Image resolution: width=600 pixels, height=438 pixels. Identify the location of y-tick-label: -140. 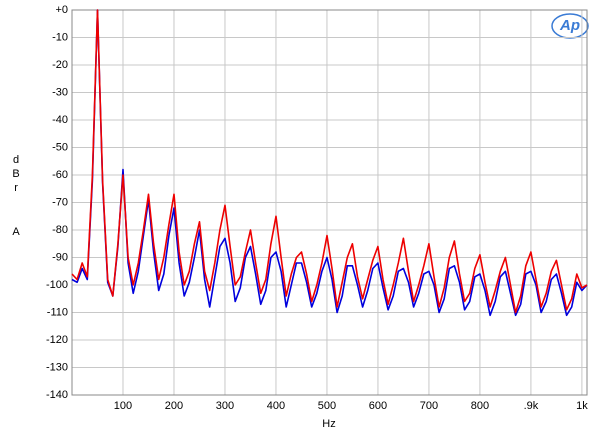
(57, 395).